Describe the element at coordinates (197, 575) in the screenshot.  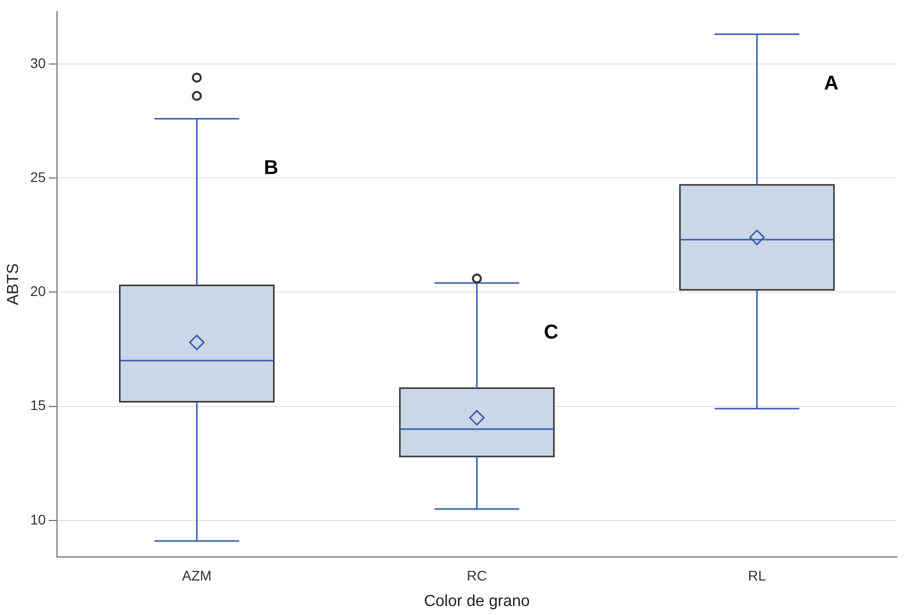
I see `x-tick-label: AZM` at that location.